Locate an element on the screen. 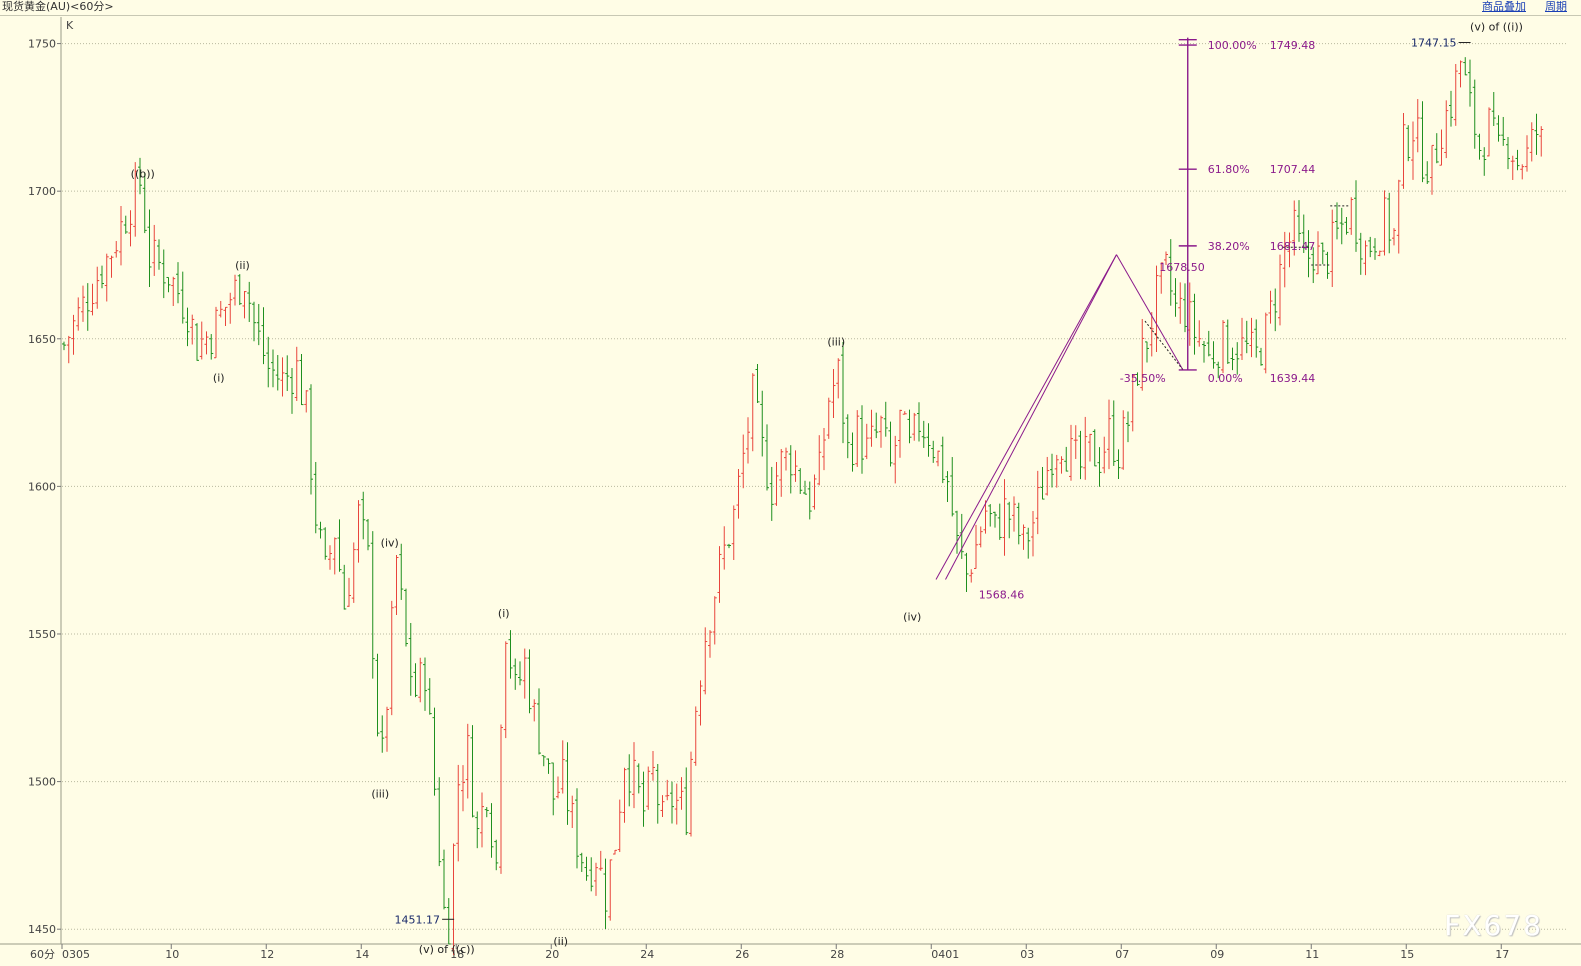 The image size is (1581, 966). top-bar: 现货黄金(AU)<60分> 商品叠加 周期 is located at coordinates (790, 8).